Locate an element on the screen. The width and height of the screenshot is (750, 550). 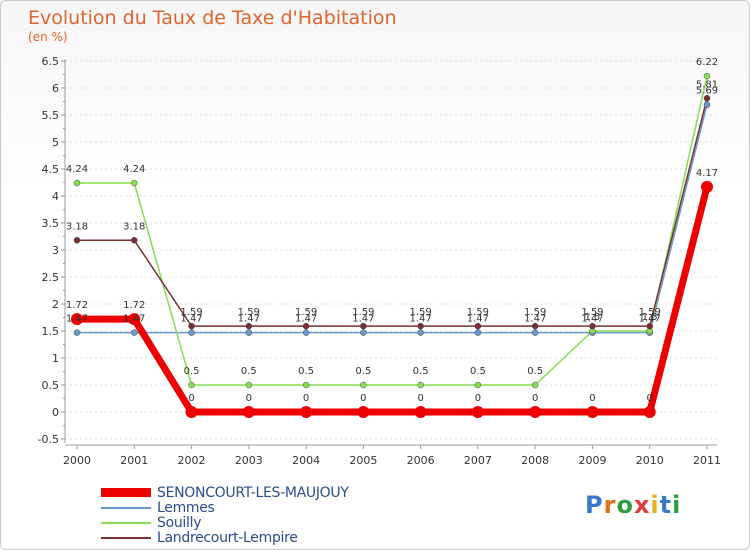
legend-item: Souilly is located at coordinates (225, 522).